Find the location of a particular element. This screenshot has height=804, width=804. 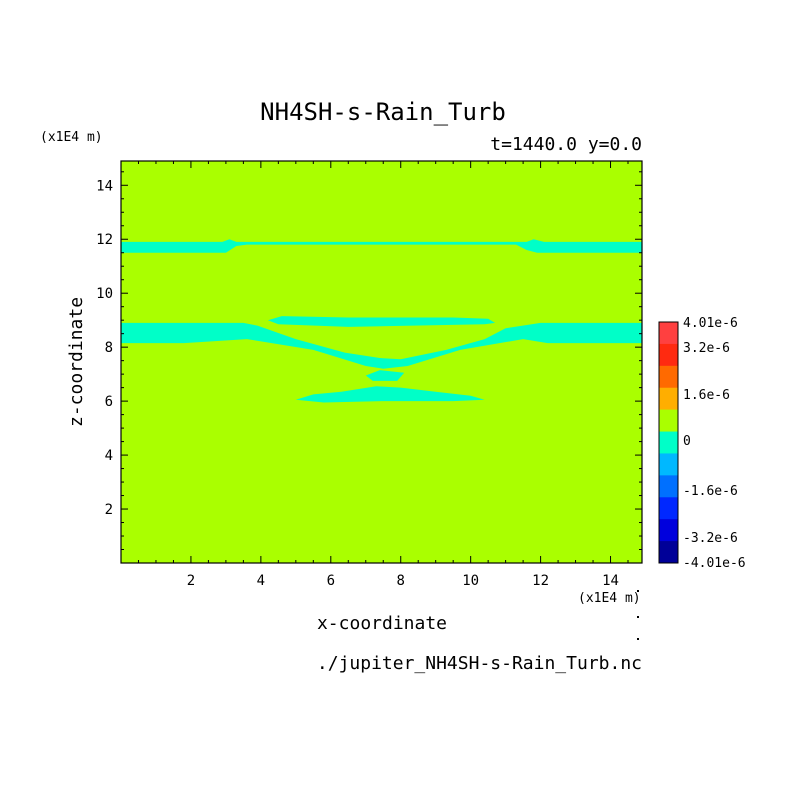

colorbar-label: -4.01e-6 is located at coordinates (714, 563).